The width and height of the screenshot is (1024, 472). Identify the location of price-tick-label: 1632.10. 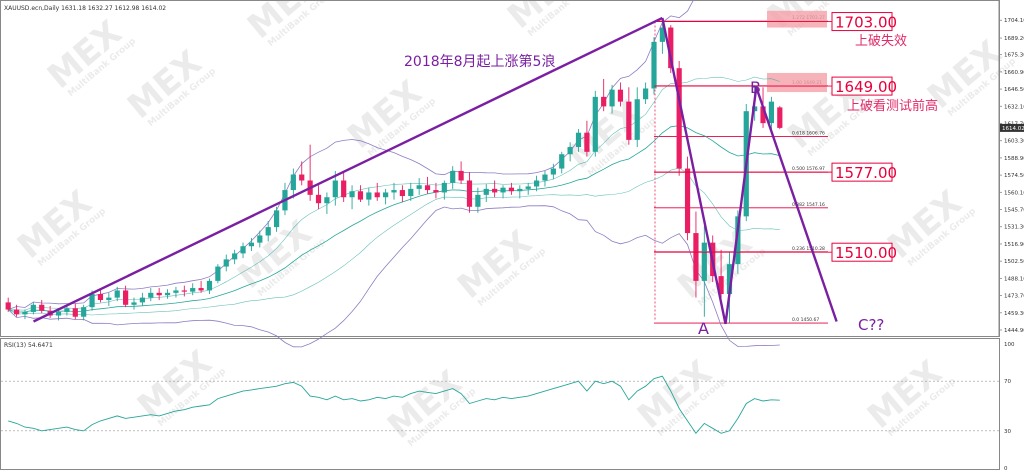
(1014, 107).